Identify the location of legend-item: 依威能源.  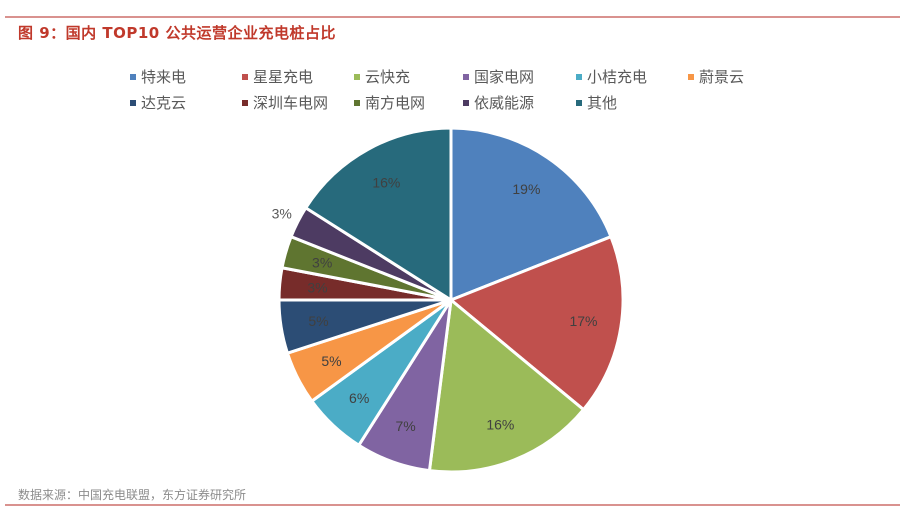
(498, 102).